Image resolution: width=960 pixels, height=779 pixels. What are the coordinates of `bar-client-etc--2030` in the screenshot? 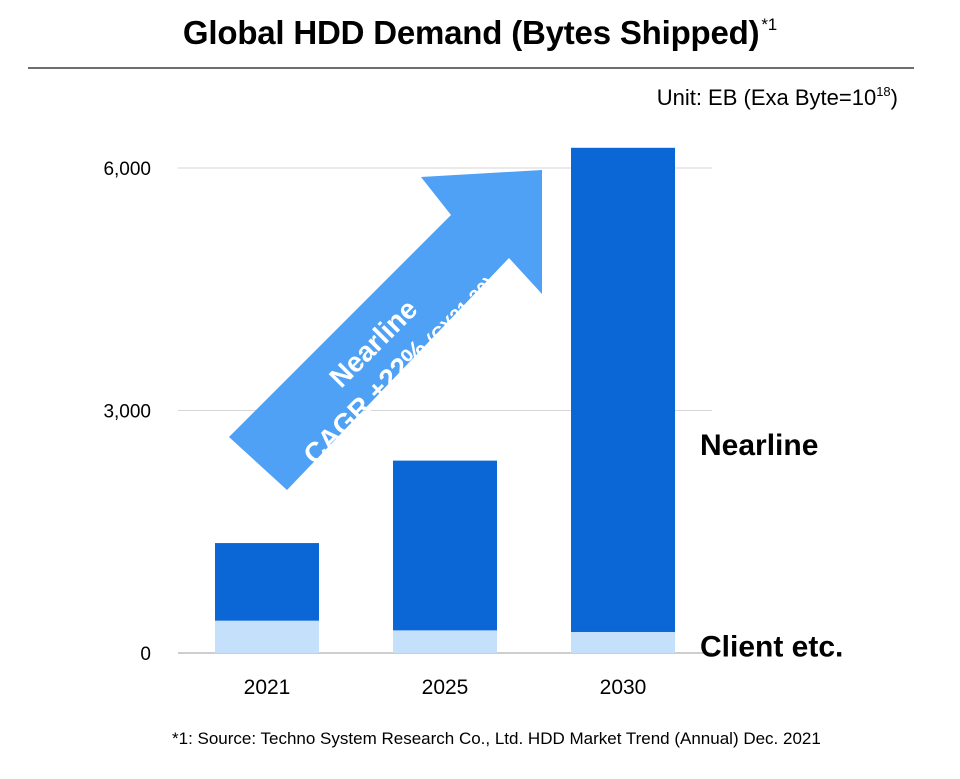 It's located at (623, 642).